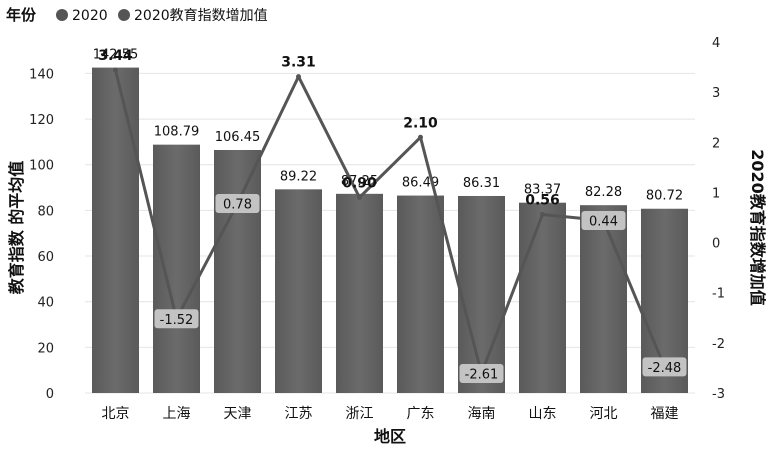 Image resolution: width=768 pixels, height=452 pixels. I want to click on bar-江苏, so click(298, 291).